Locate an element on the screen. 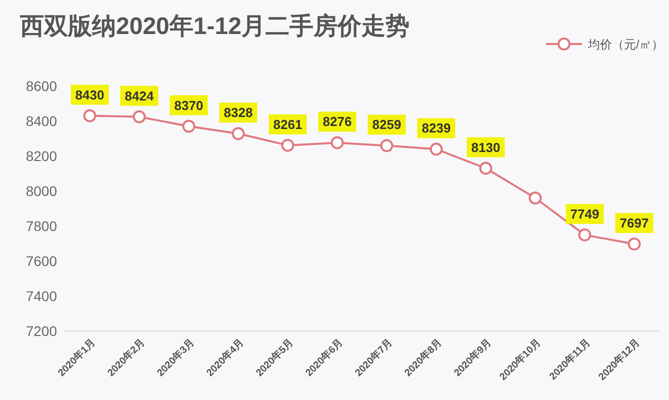  data-label: 8370 is located at coordinates (189, 105).